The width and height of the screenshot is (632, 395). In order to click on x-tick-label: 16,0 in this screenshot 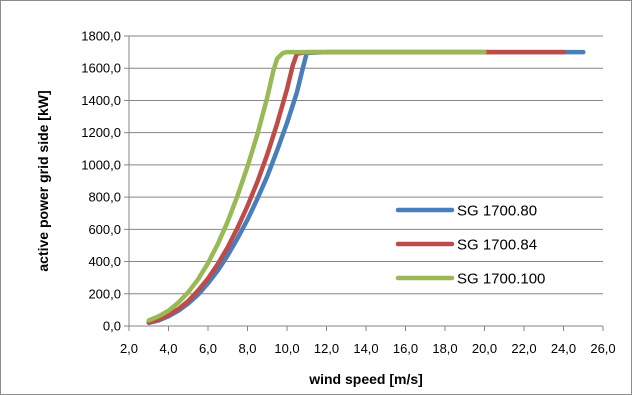, I will do `click(405, 348)`.